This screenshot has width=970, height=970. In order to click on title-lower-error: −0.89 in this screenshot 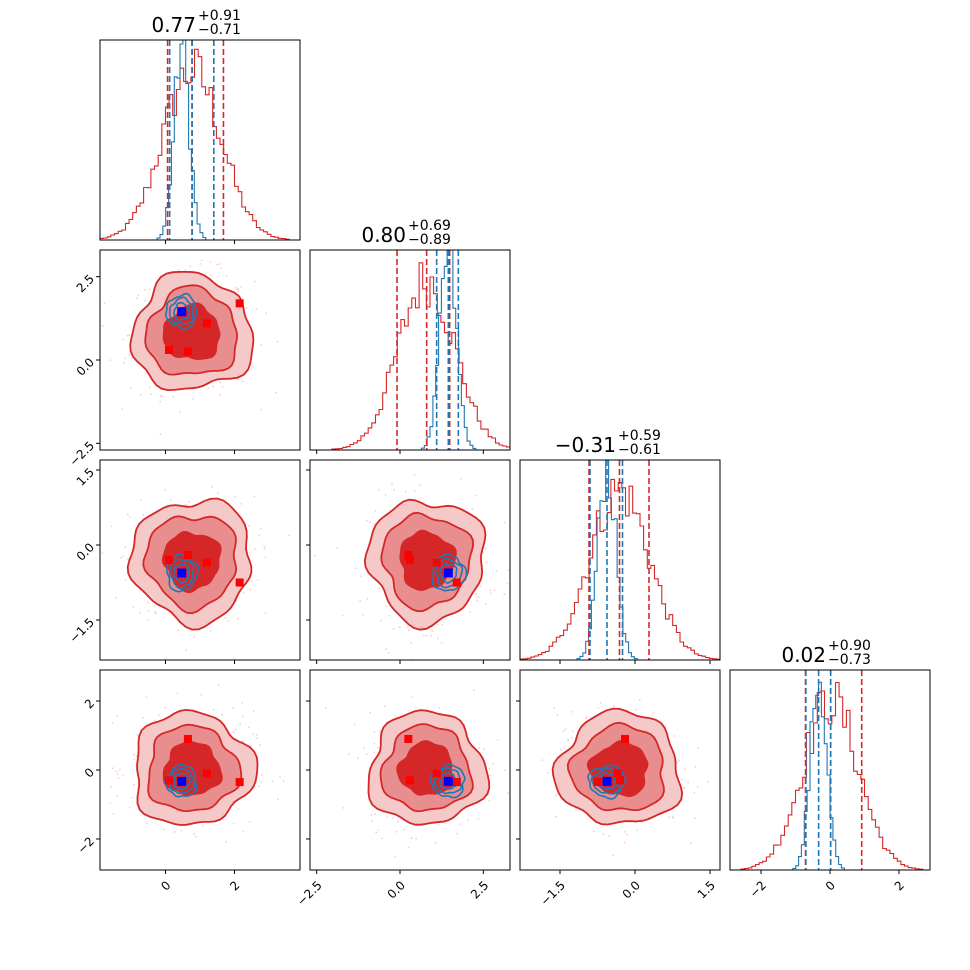, I will do `click(429, 240)`.